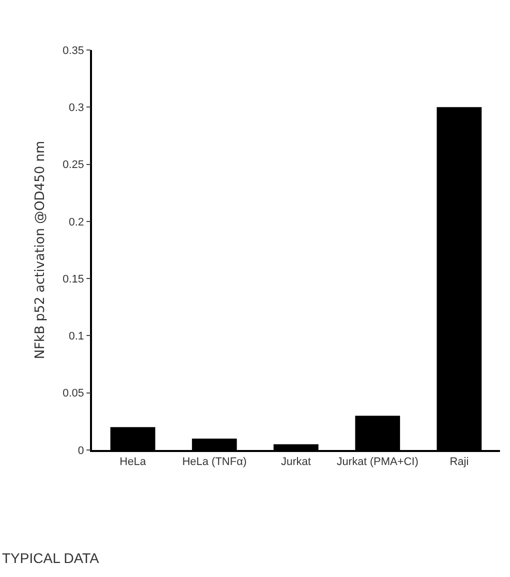 The height and width of the screenshot is (577, 510). What do you see at coordinates (133, 462) in the screenshot?
I see `x-tick-label: HeLa` at bounding box center [133, 462].